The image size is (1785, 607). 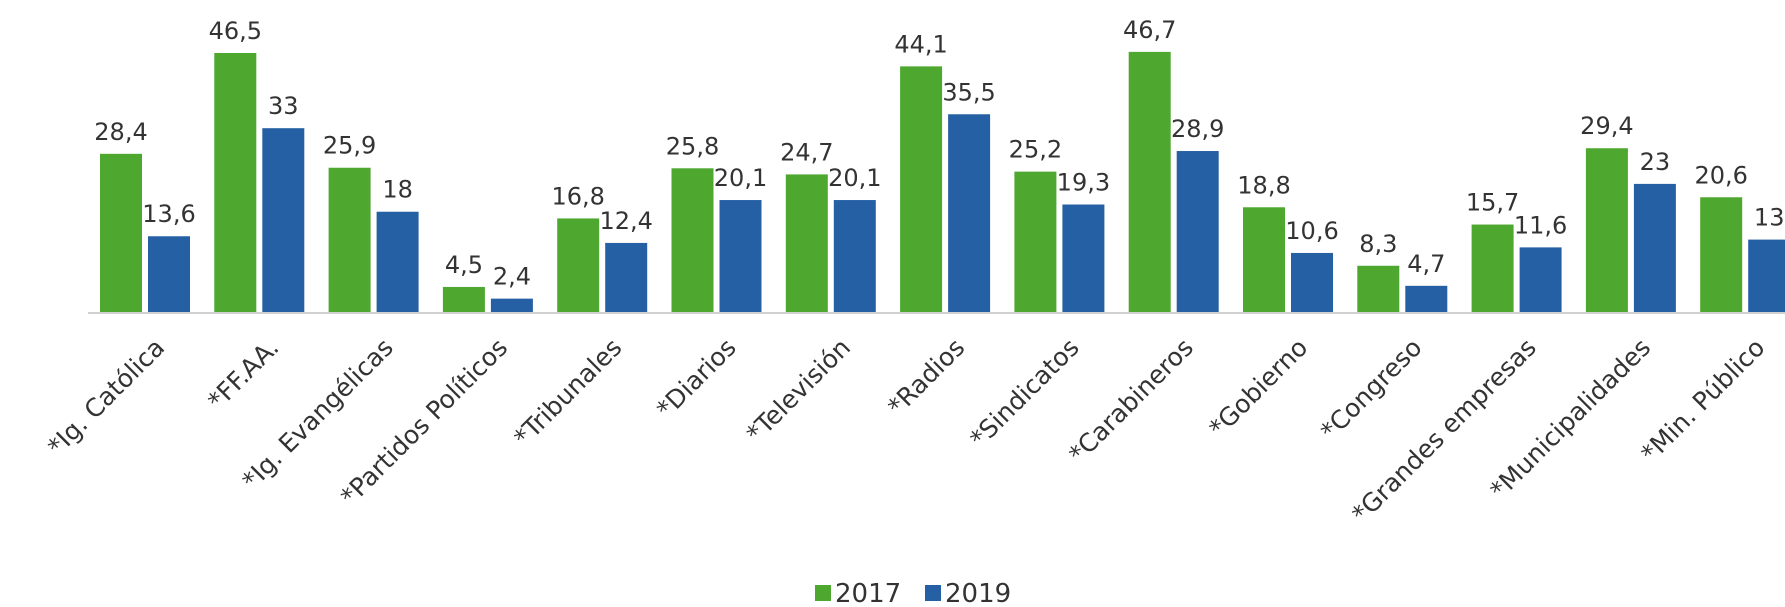 I want to click on x-tick-label: *Congreso, so click(x=1371, y=389).